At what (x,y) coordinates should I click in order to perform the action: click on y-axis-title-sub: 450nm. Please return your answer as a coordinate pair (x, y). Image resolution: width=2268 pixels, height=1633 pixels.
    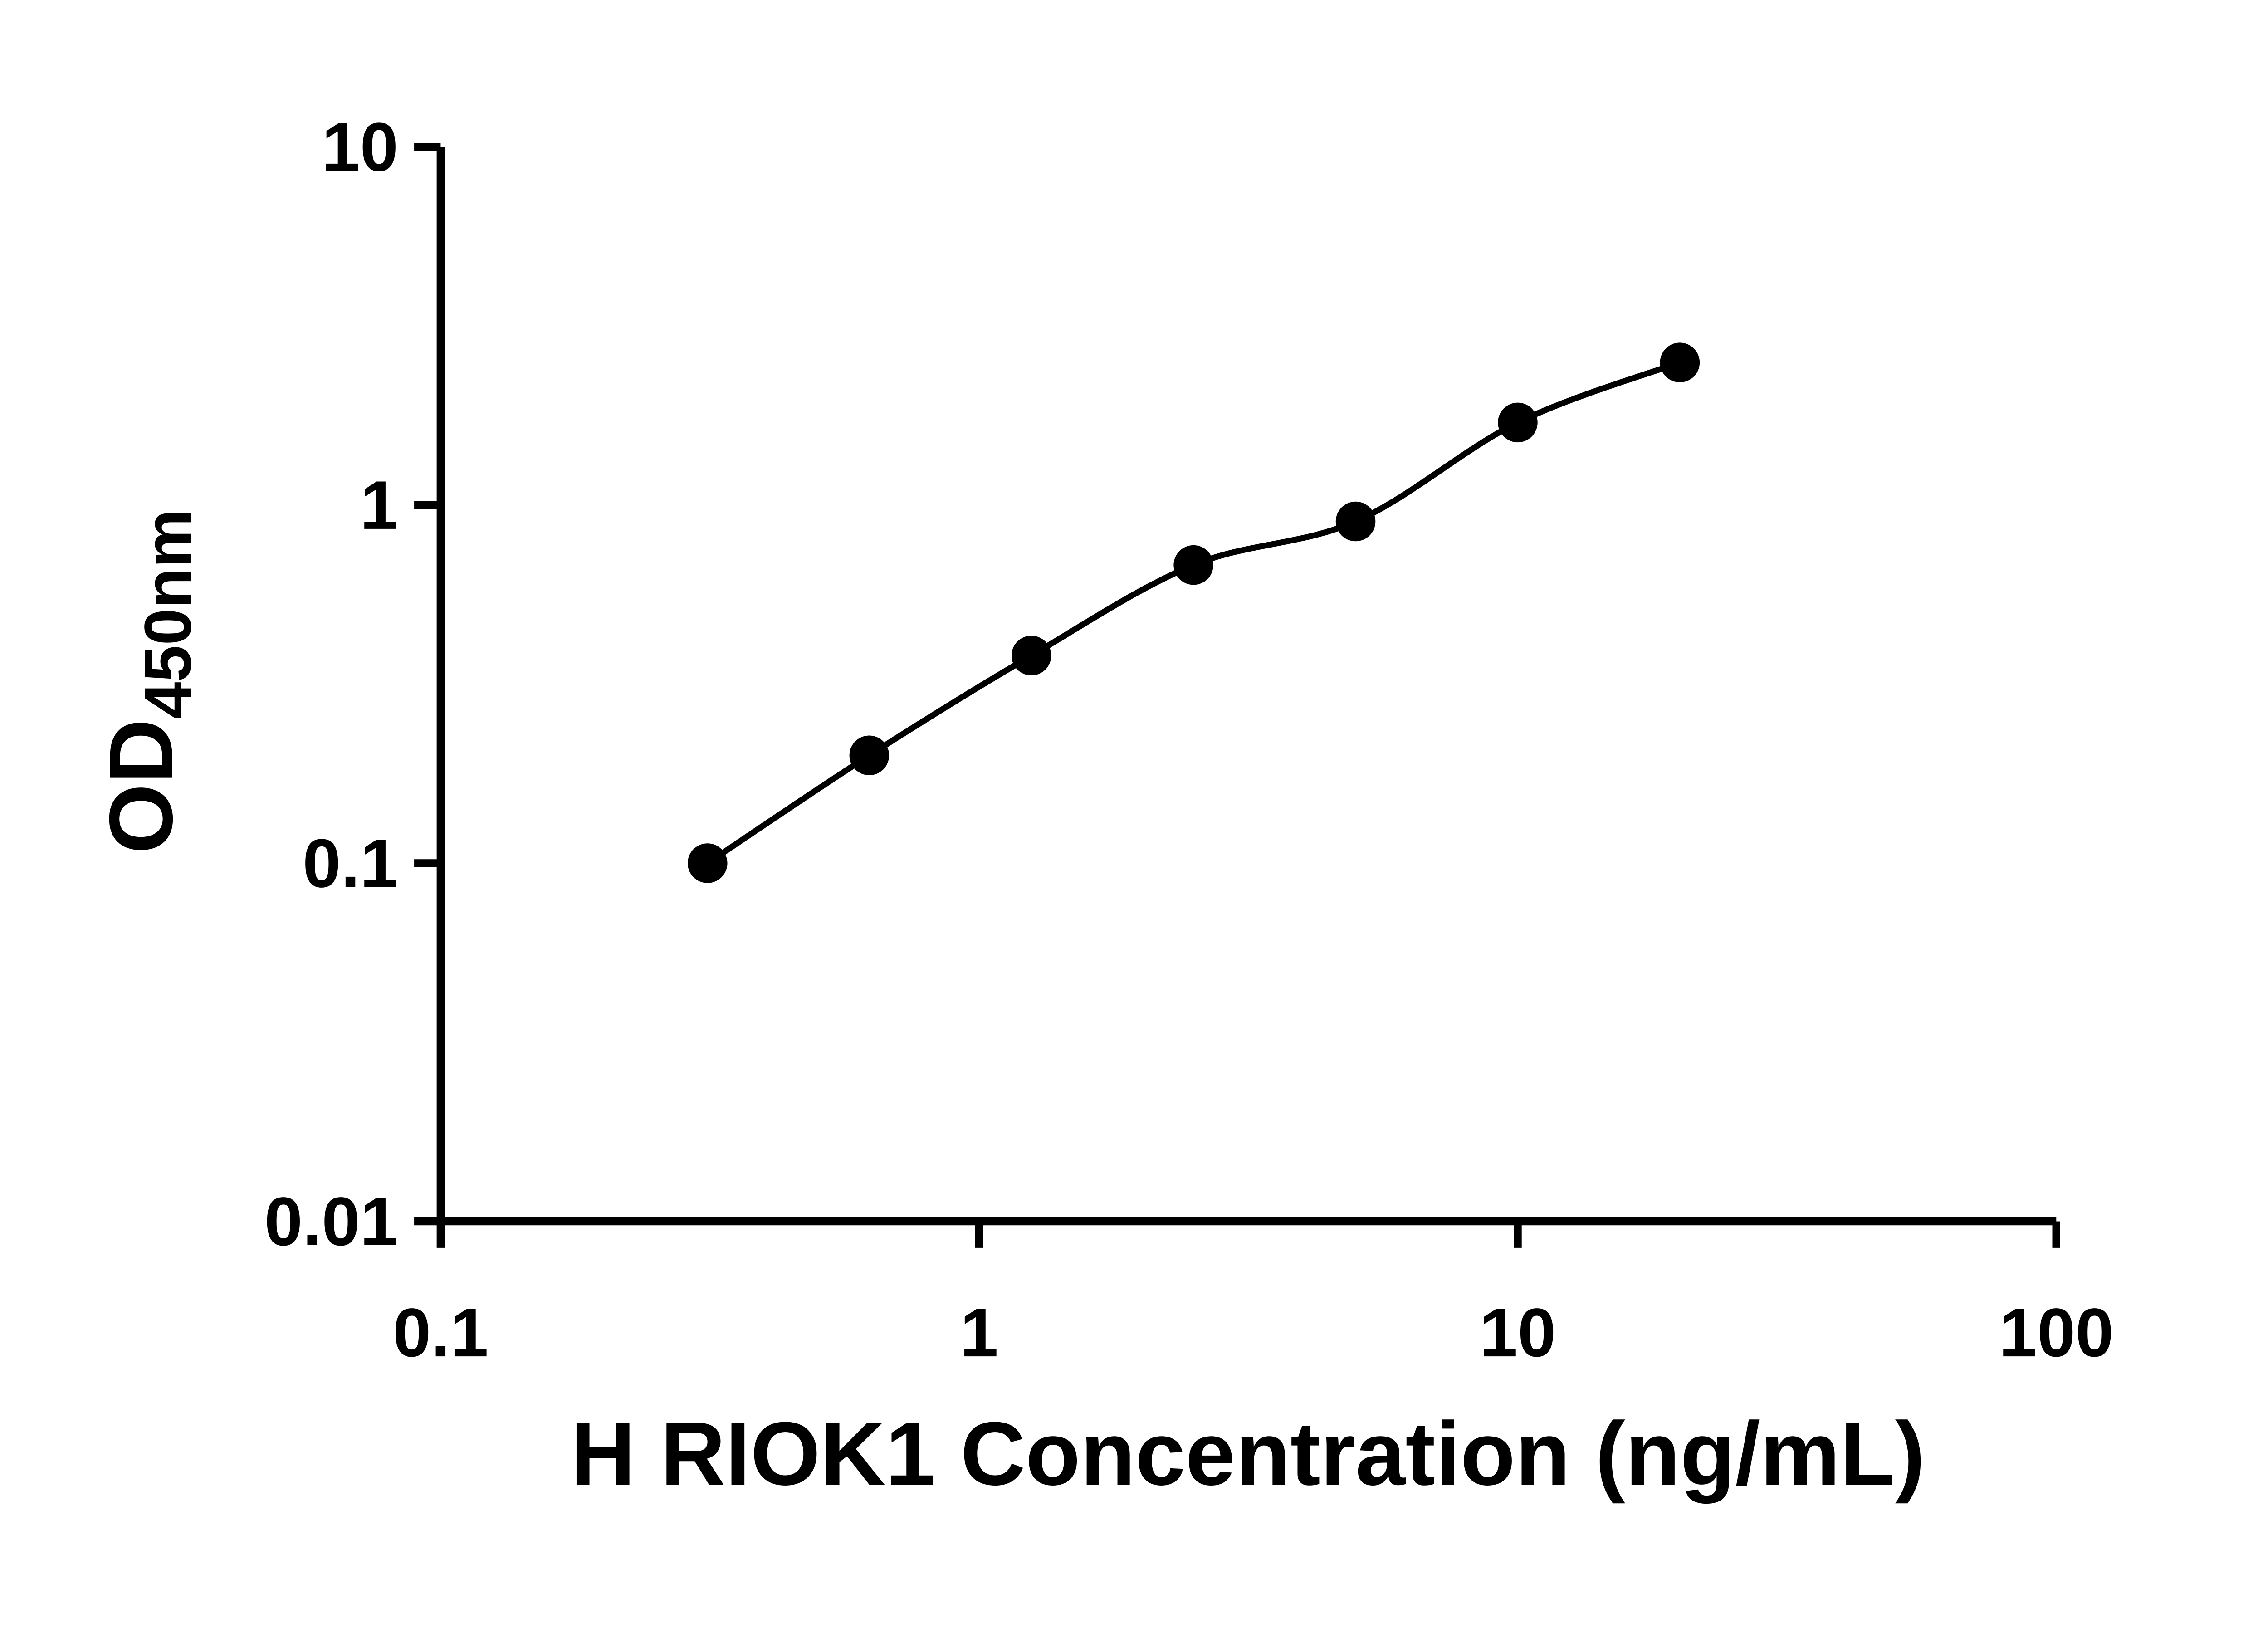
    Looking at the image, I should click on (168, 614).